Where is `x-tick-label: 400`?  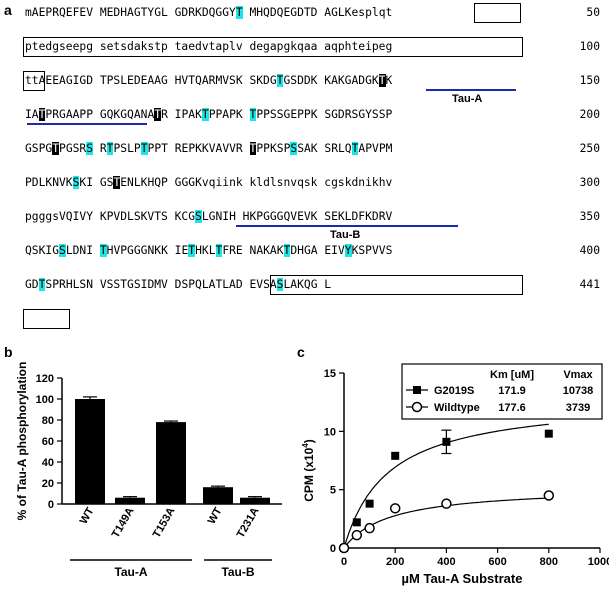 x-tick-label: 400 is located at coordinates (446, 562).